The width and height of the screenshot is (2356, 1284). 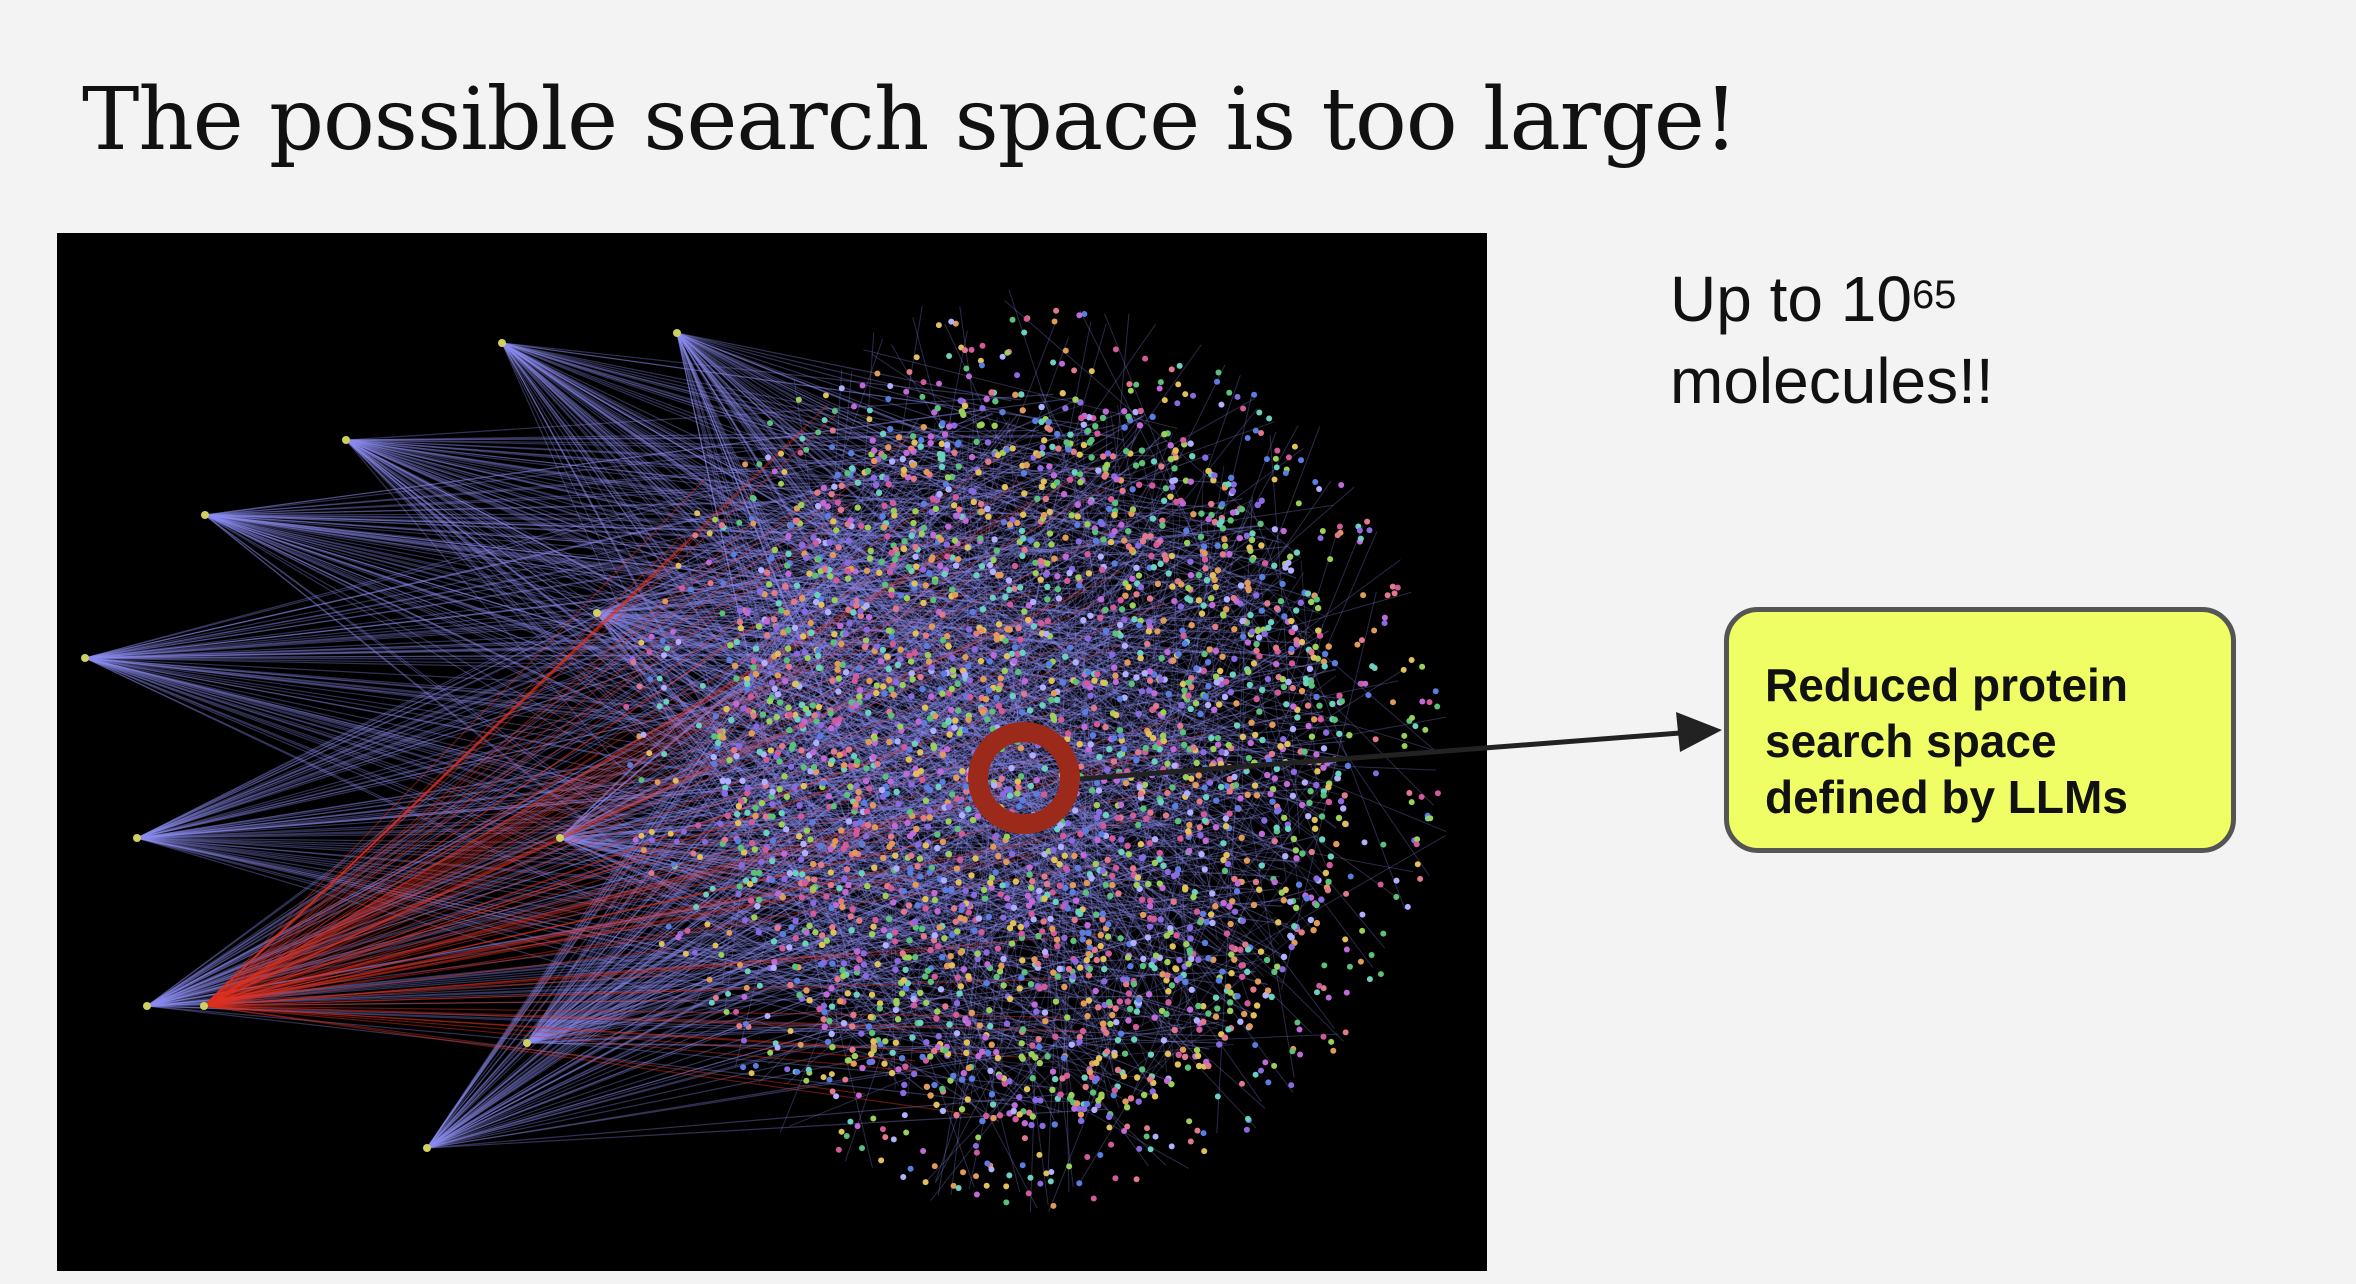 What do you see at coordinates (1934, 295) in the screenshot?
I see `count-exponent: 65` at bounding box center [1934, 295].